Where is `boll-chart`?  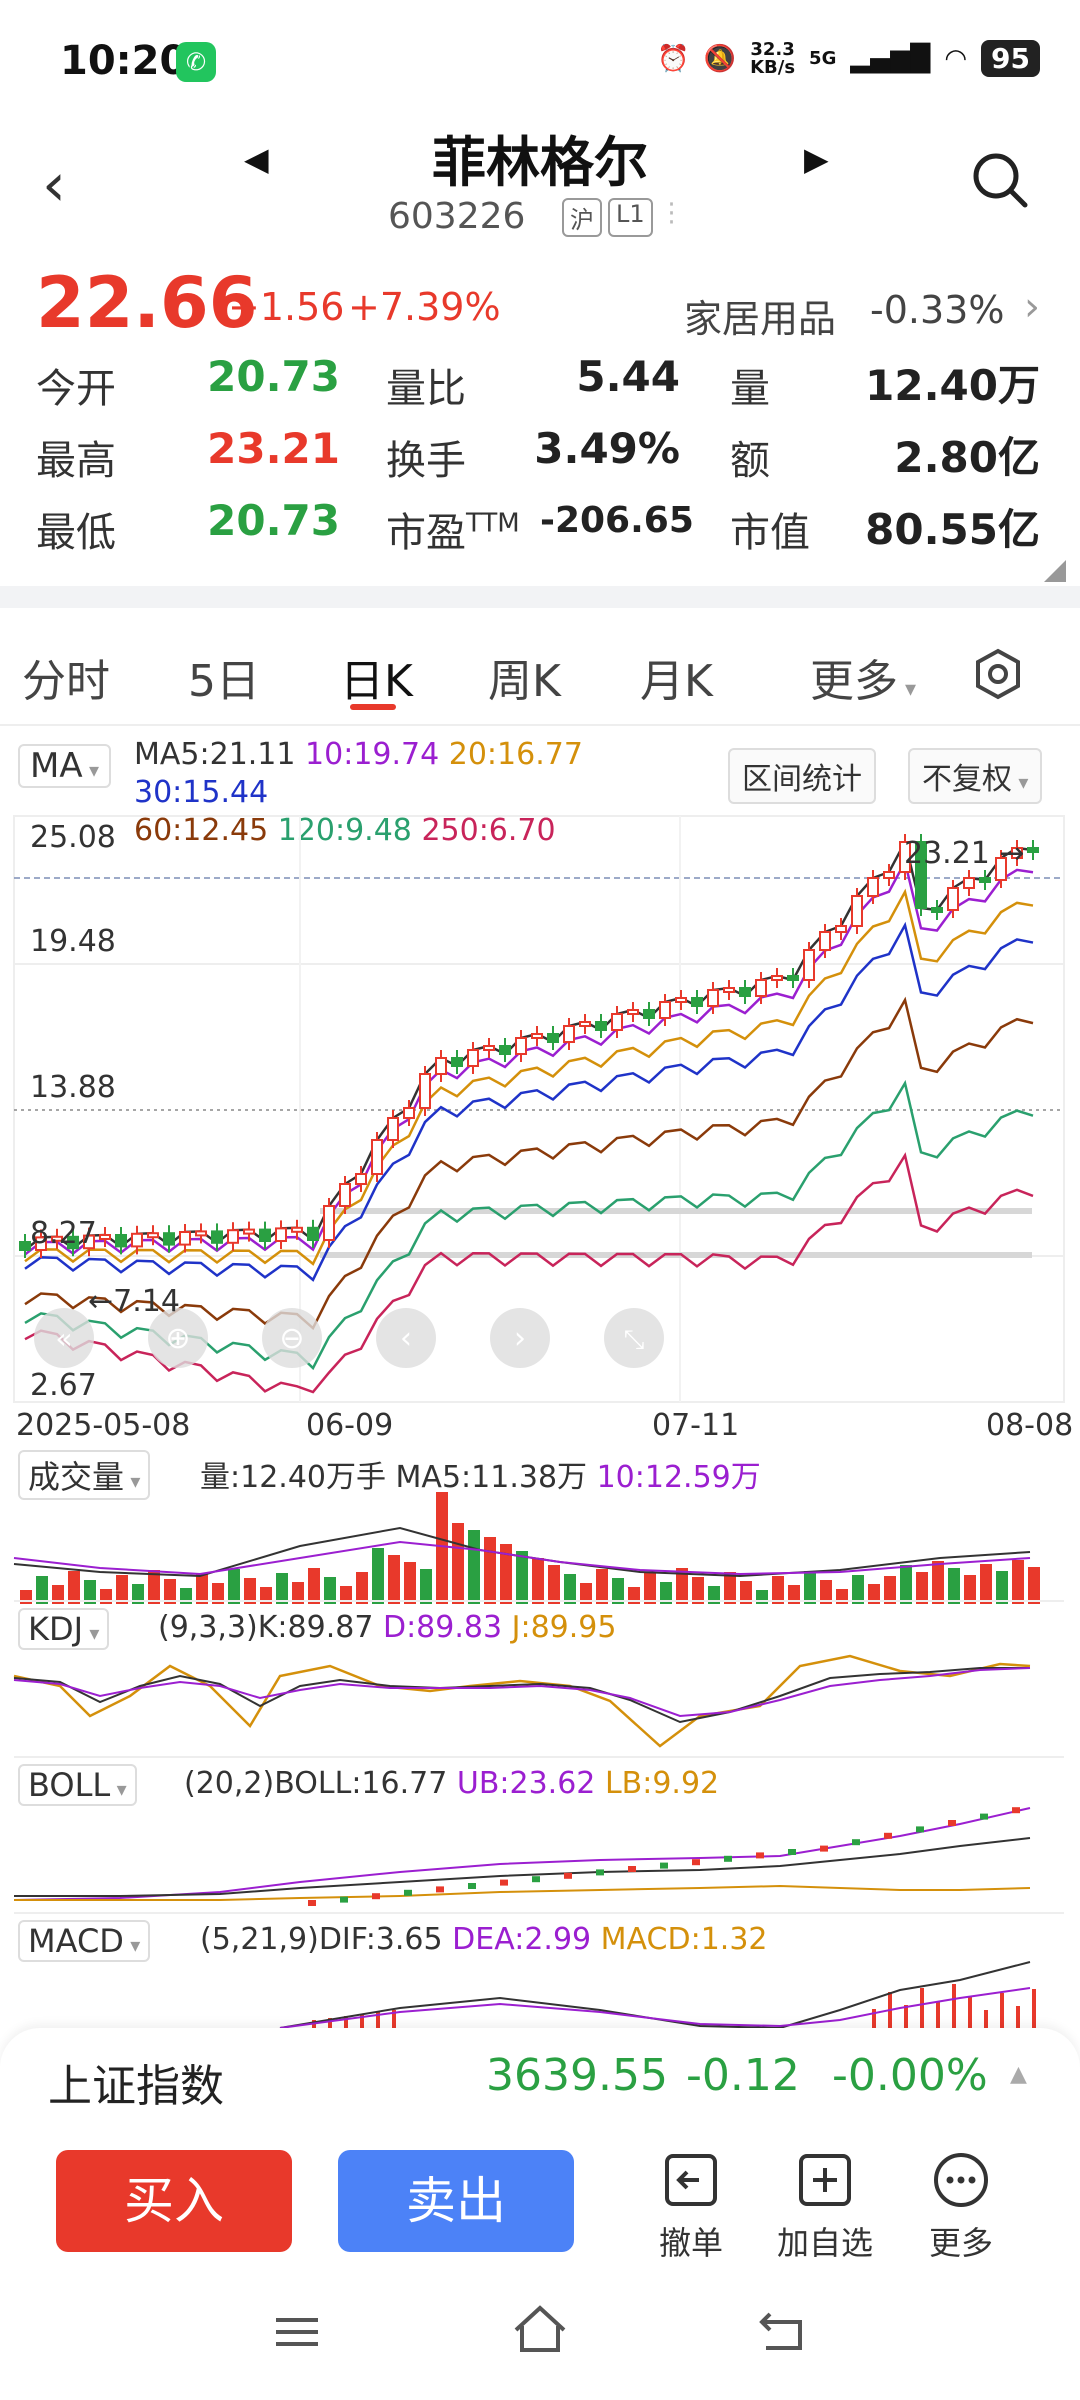
boll-chart is located at coordinates (540, 1855).